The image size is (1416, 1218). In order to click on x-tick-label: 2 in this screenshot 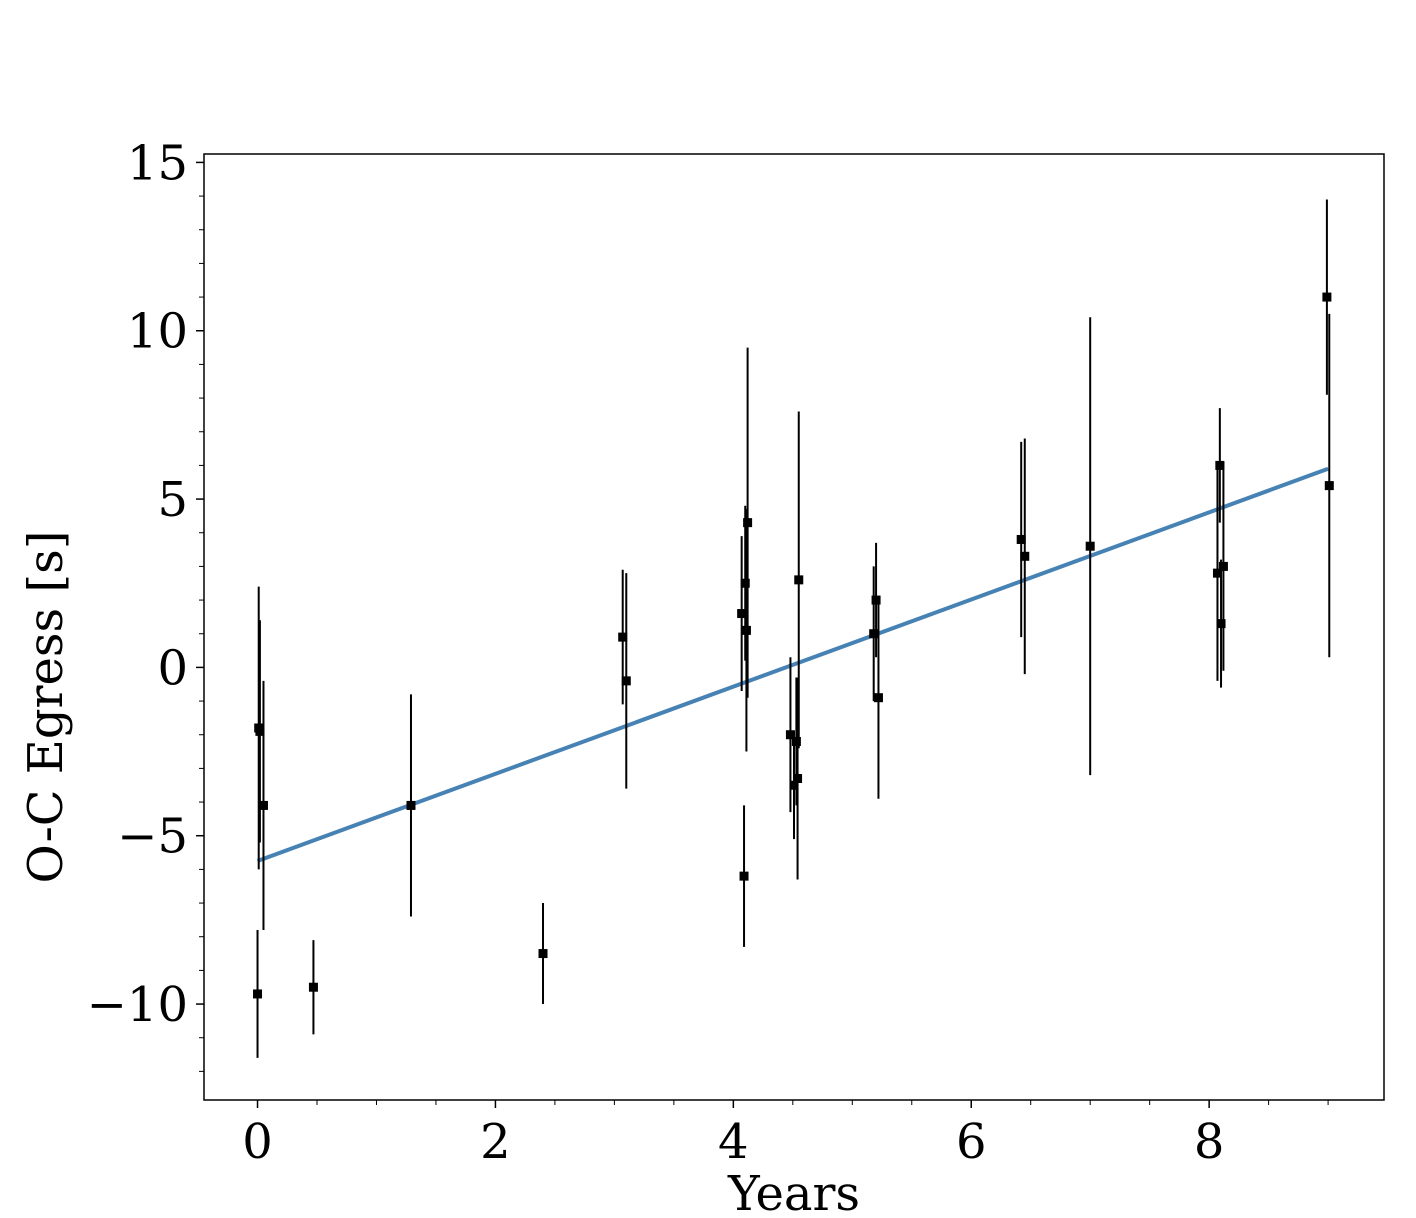, I will do `click(495, 1142)`.